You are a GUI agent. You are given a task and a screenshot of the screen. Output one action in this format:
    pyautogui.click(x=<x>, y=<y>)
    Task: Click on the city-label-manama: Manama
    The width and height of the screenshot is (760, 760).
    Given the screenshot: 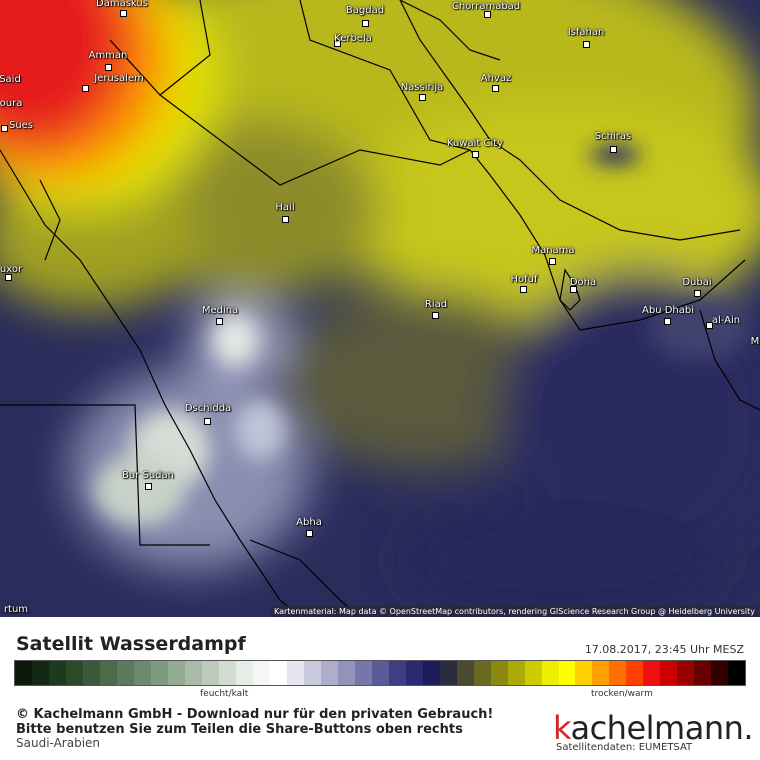 What is the action you would take?
    pyautogui.click(x=553, y=250)
    